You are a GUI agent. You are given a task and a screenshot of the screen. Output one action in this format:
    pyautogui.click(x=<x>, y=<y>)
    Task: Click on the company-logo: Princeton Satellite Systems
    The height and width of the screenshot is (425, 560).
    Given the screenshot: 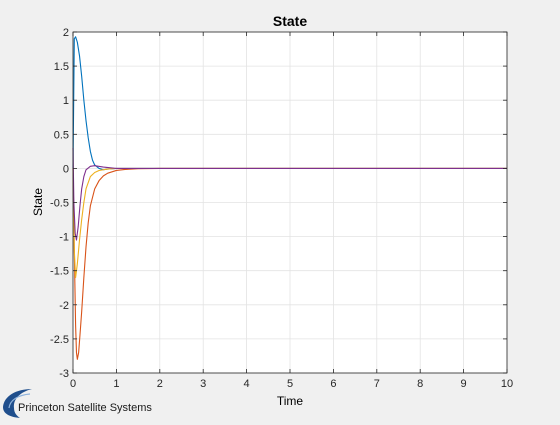 What is the action you would take?
    pyautogui.click(x=77, y=403)
    